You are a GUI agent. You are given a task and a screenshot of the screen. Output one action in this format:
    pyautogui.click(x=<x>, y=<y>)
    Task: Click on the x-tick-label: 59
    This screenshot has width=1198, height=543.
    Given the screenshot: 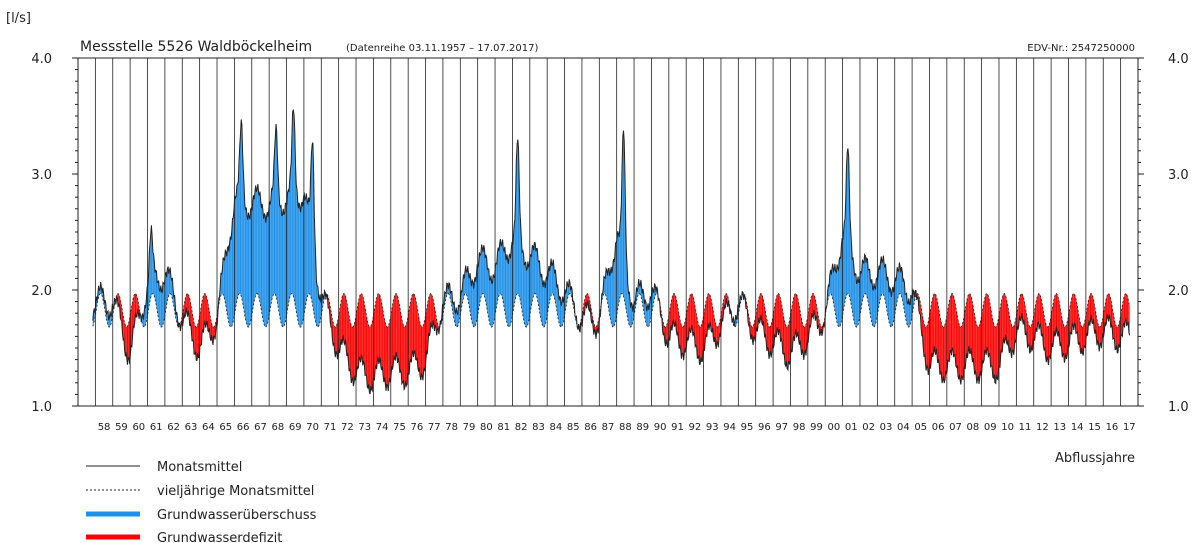 What is the action you would take?
    pyautogui.click(x=121, y=427)
    